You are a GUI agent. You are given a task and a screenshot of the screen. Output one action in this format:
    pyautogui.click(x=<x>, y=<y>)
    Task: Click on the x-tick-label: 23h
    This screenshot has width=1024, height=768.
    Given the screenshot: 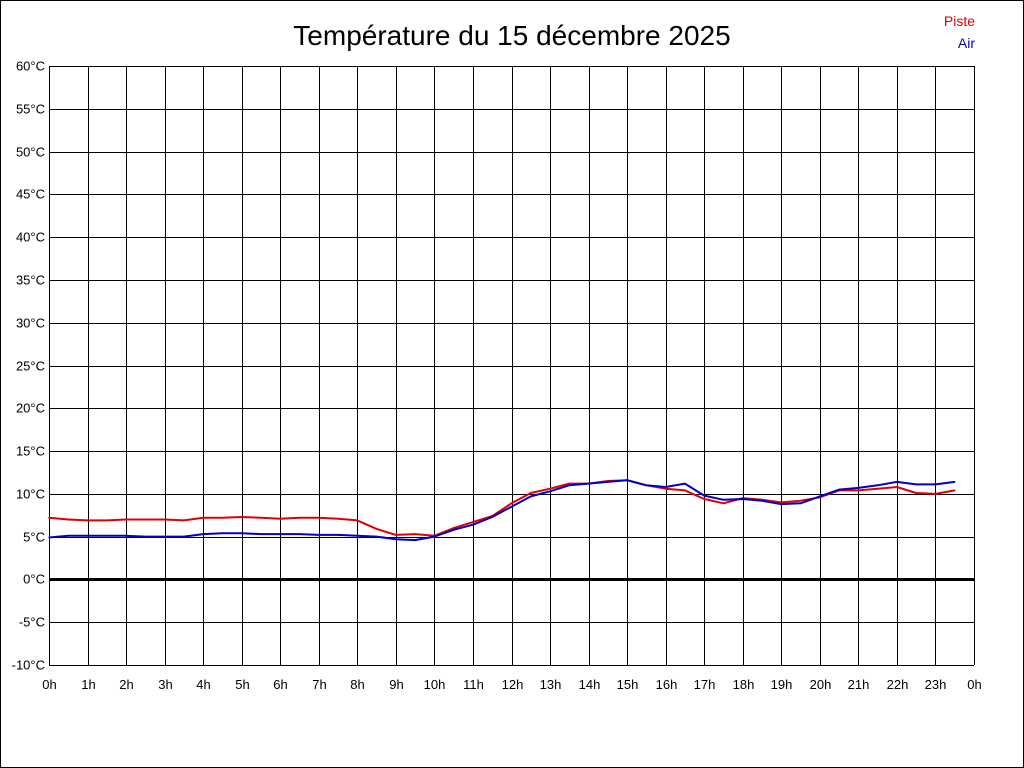 What is the action you would take?
    pyautogui.click(x=936, y=684)
    